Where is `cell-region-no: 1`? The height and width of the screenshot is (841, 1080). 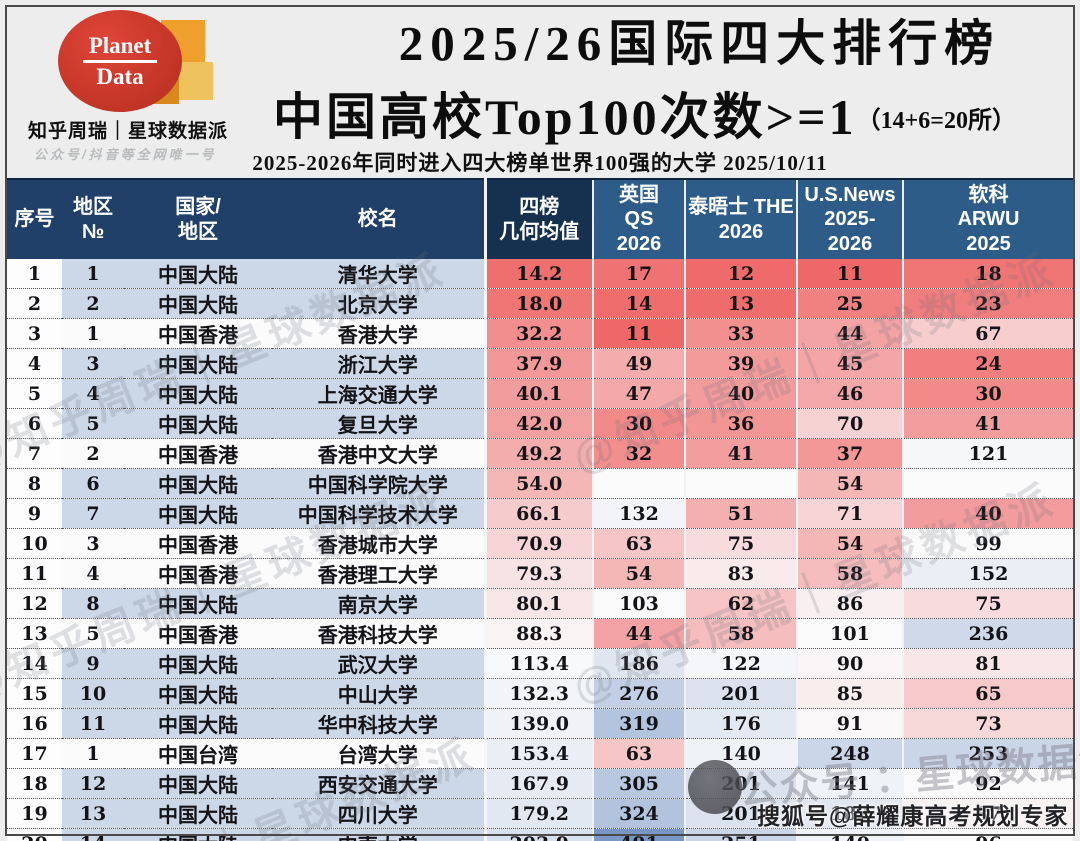
cell-region-no: 1 is located at coordinates (93, 333).